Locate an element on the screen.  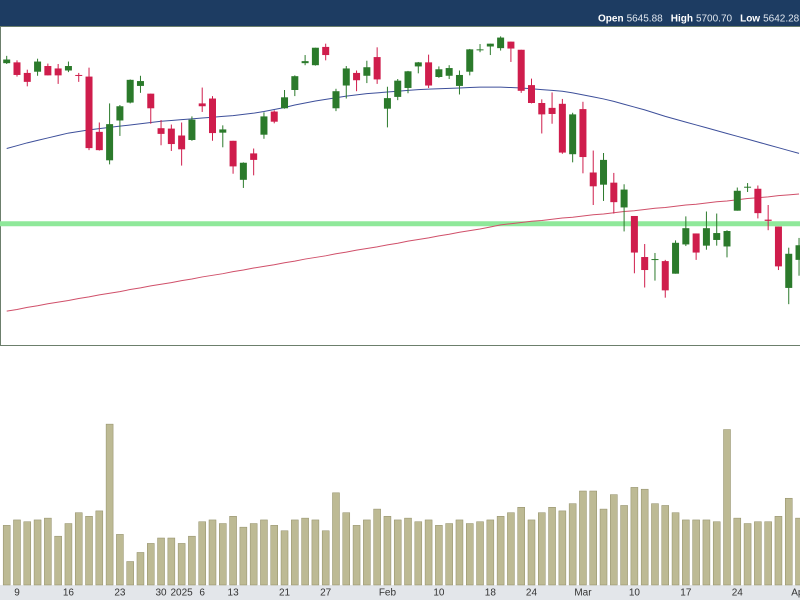
header-label: Open is located at coordinates (611, 19).